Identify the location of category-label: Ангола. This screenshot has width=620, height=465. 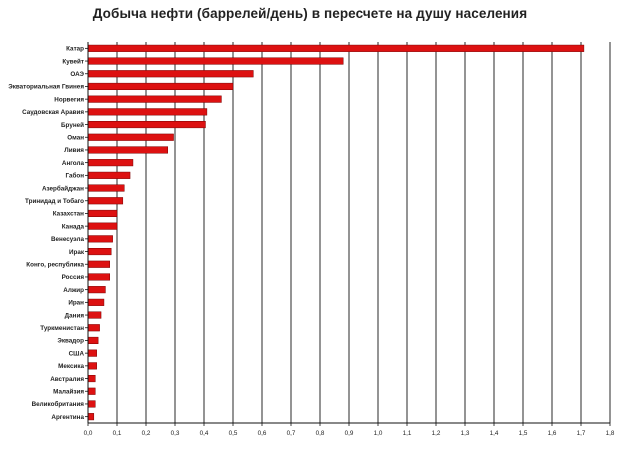
(73, 163).